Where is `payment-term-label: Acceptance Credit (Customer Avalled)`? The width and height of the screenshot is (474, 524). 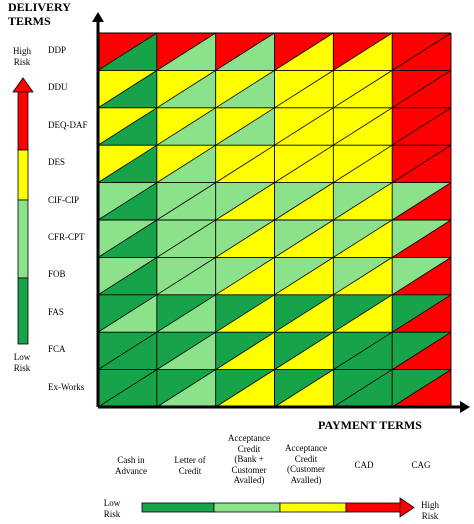 payment-term-label: Acceptance Credit (Customer Avalled) is located at coordinates (306, 464).